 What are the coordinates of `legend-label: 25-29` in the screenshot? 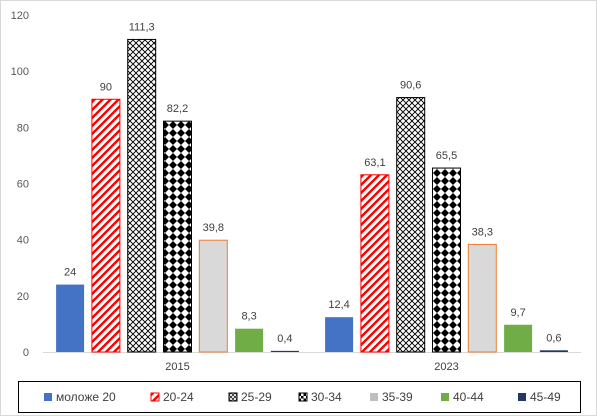 It's located at (256, 397).